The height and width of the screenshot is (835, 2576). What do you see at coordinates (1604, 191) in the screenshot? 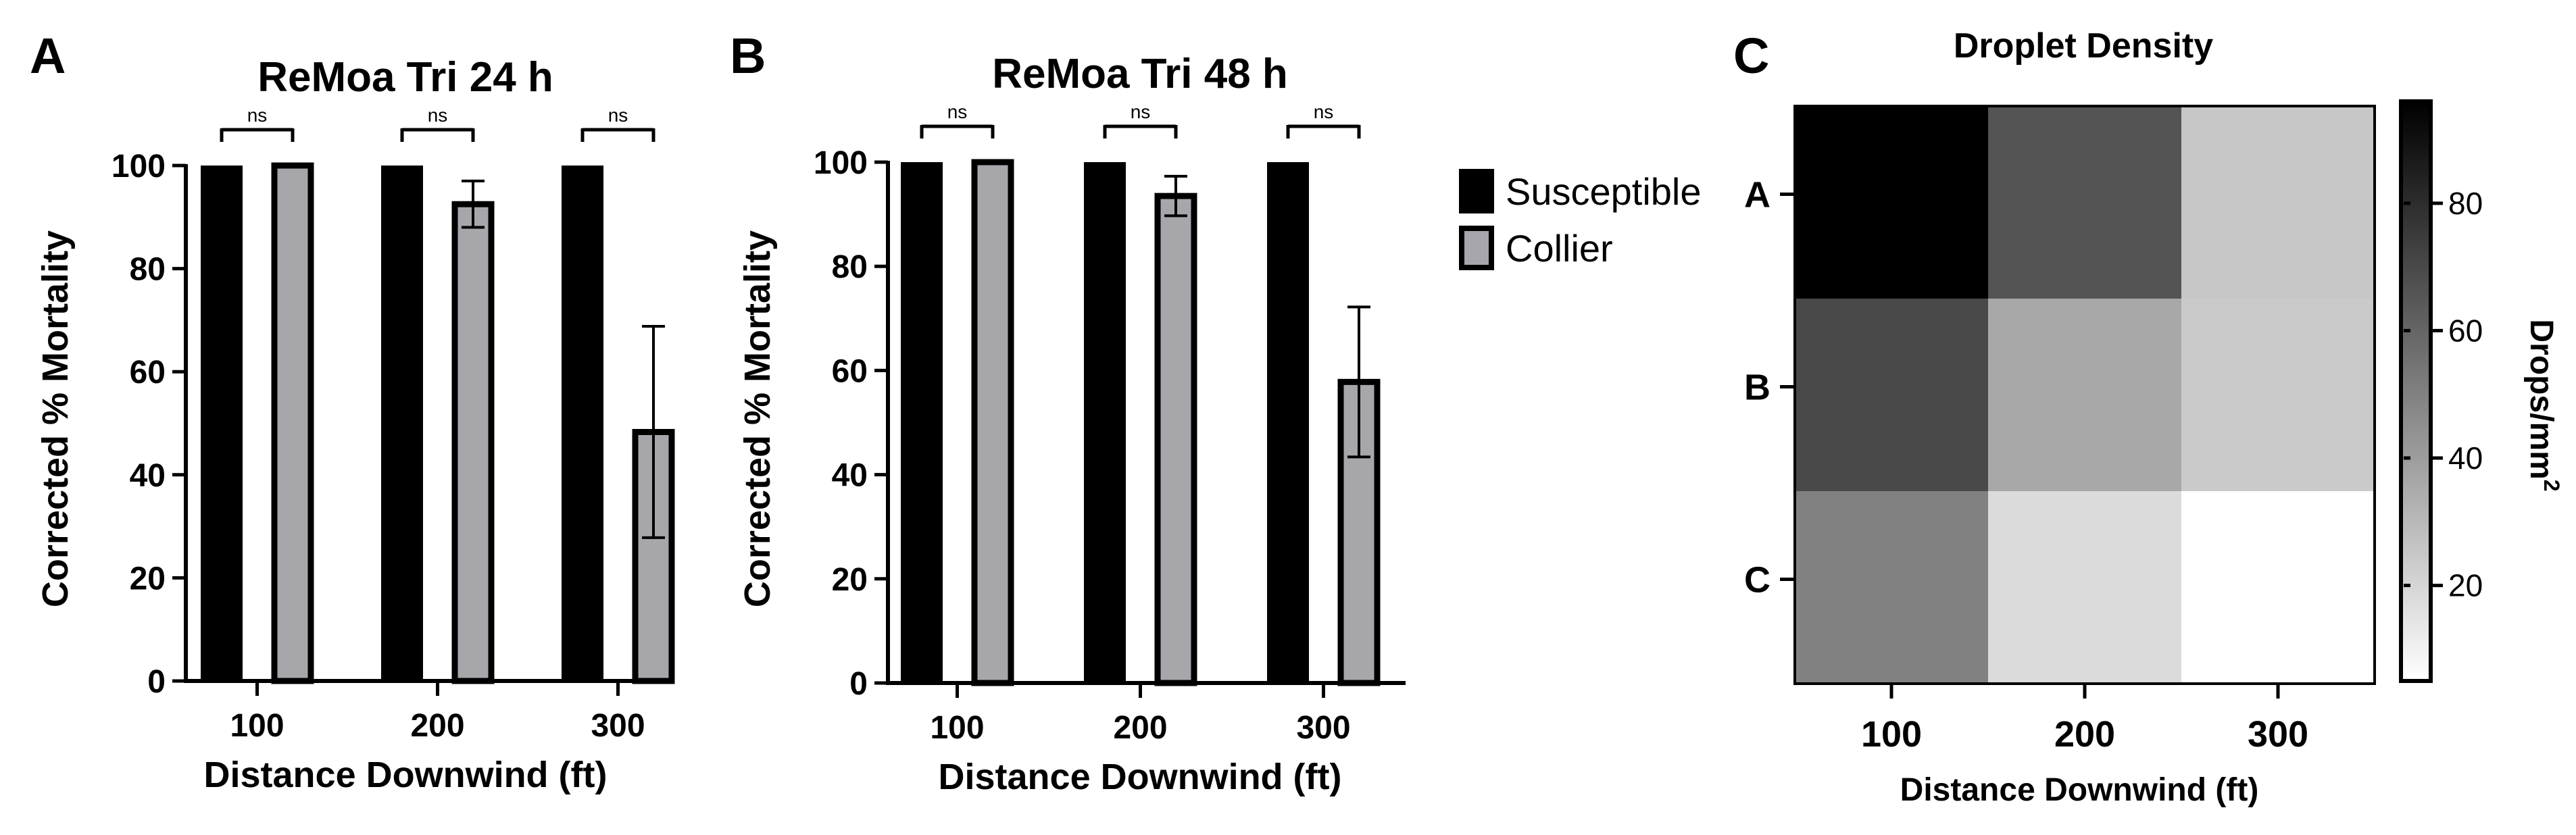
I see `legend-label-susceptible: Susceptible` at bounding box center [1604, 191].